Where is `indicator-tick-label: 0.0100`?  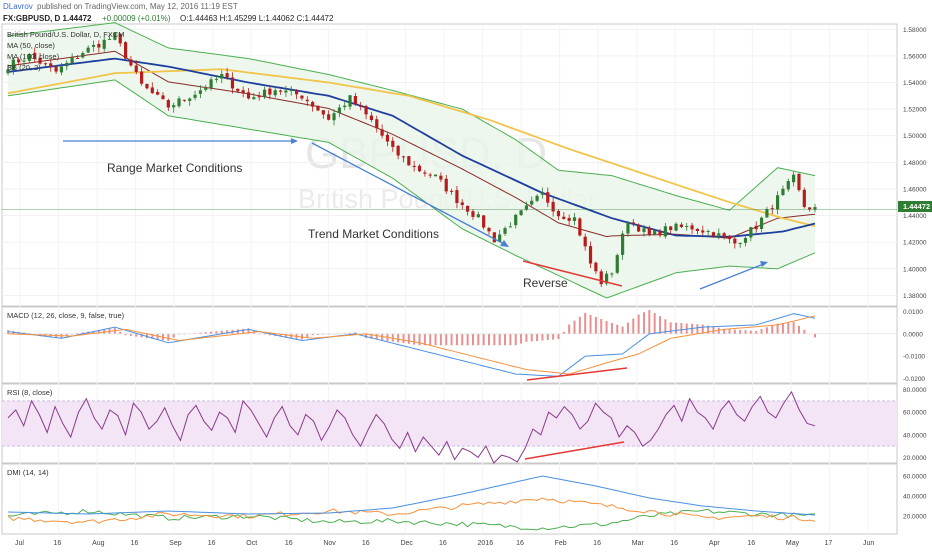 indicator-tick-label: 0.0100 is located at coordinates (913, 312).